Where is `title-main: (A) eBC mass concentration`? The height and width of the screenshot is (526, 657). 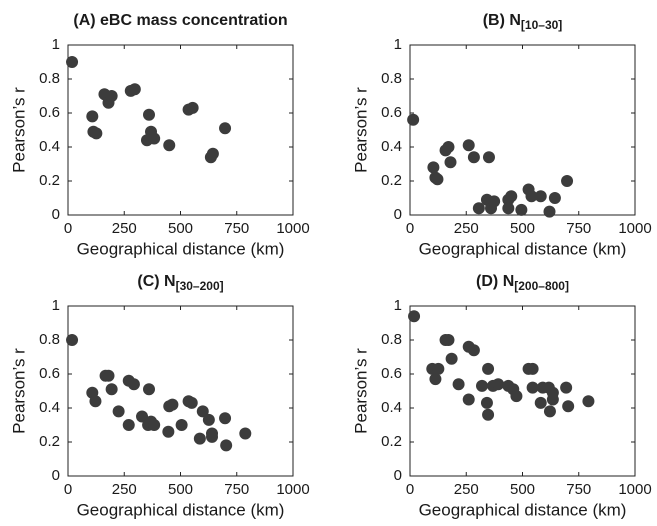 title-main: (A) eBC mass concentration is located at coordinates (180, 20).